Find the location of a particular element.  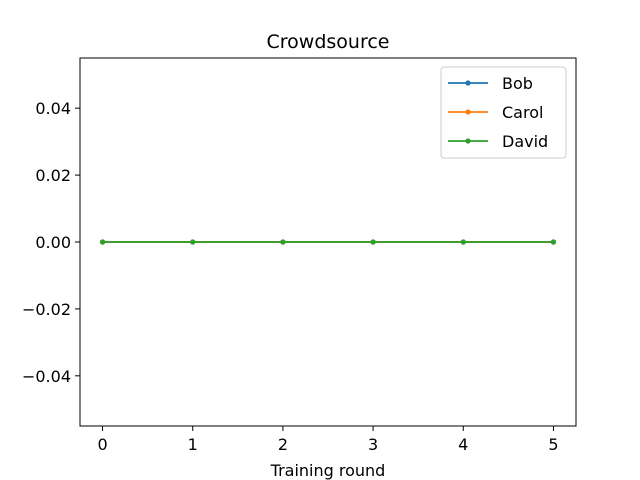

series-layer is located at coordinates (328, 242).